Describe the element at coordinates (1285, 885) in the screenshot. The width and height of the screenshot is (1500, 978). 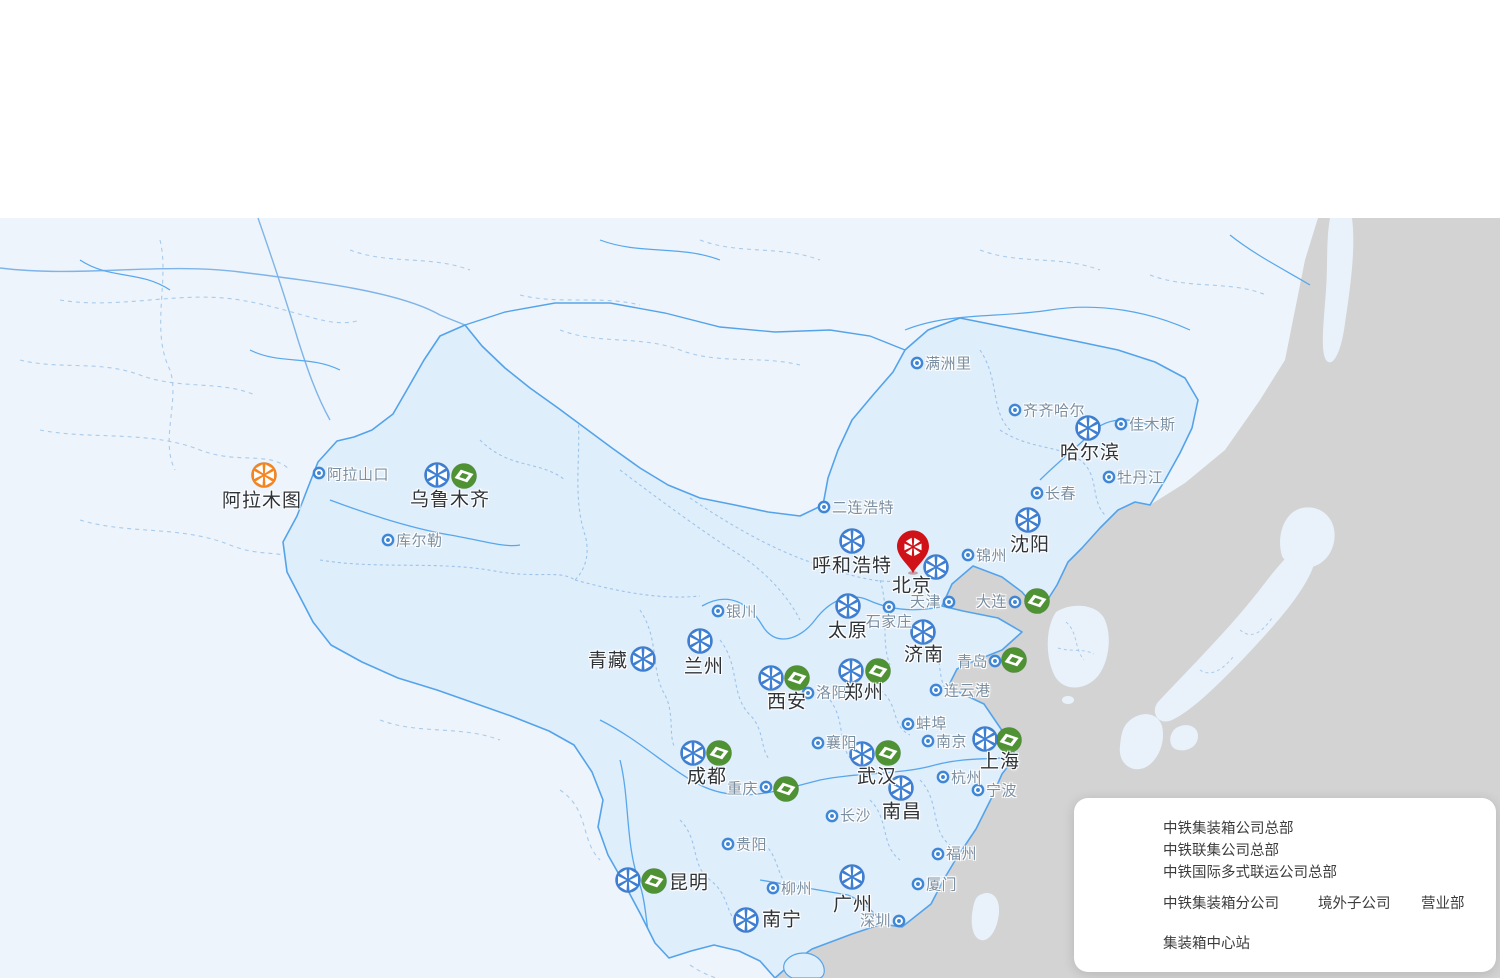
I see `legend-panel` at that location.